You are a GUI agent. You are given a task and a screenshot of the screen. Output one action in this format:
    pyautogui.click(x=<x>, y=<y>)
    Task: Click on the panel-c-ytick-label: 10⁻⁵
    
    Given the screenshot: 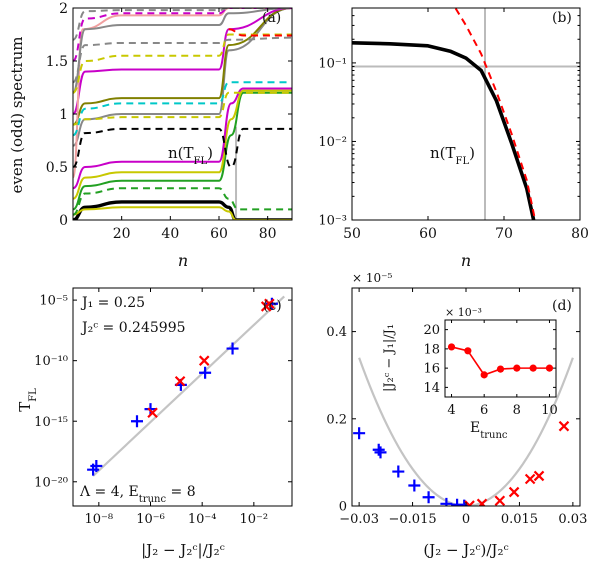 What is the action you would take?
    pyautogui.click(x=53, y=301)
    